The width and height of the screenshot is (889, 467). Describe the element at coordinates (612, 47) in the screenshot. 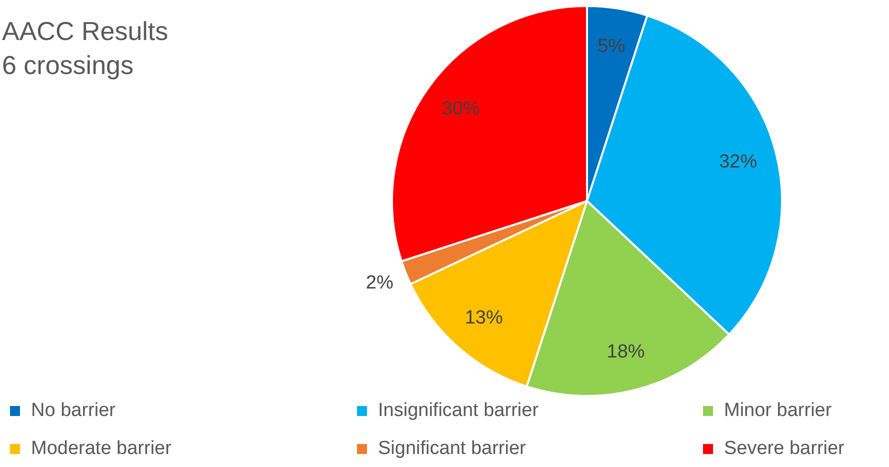

I see `data-label: 5%` at that location.